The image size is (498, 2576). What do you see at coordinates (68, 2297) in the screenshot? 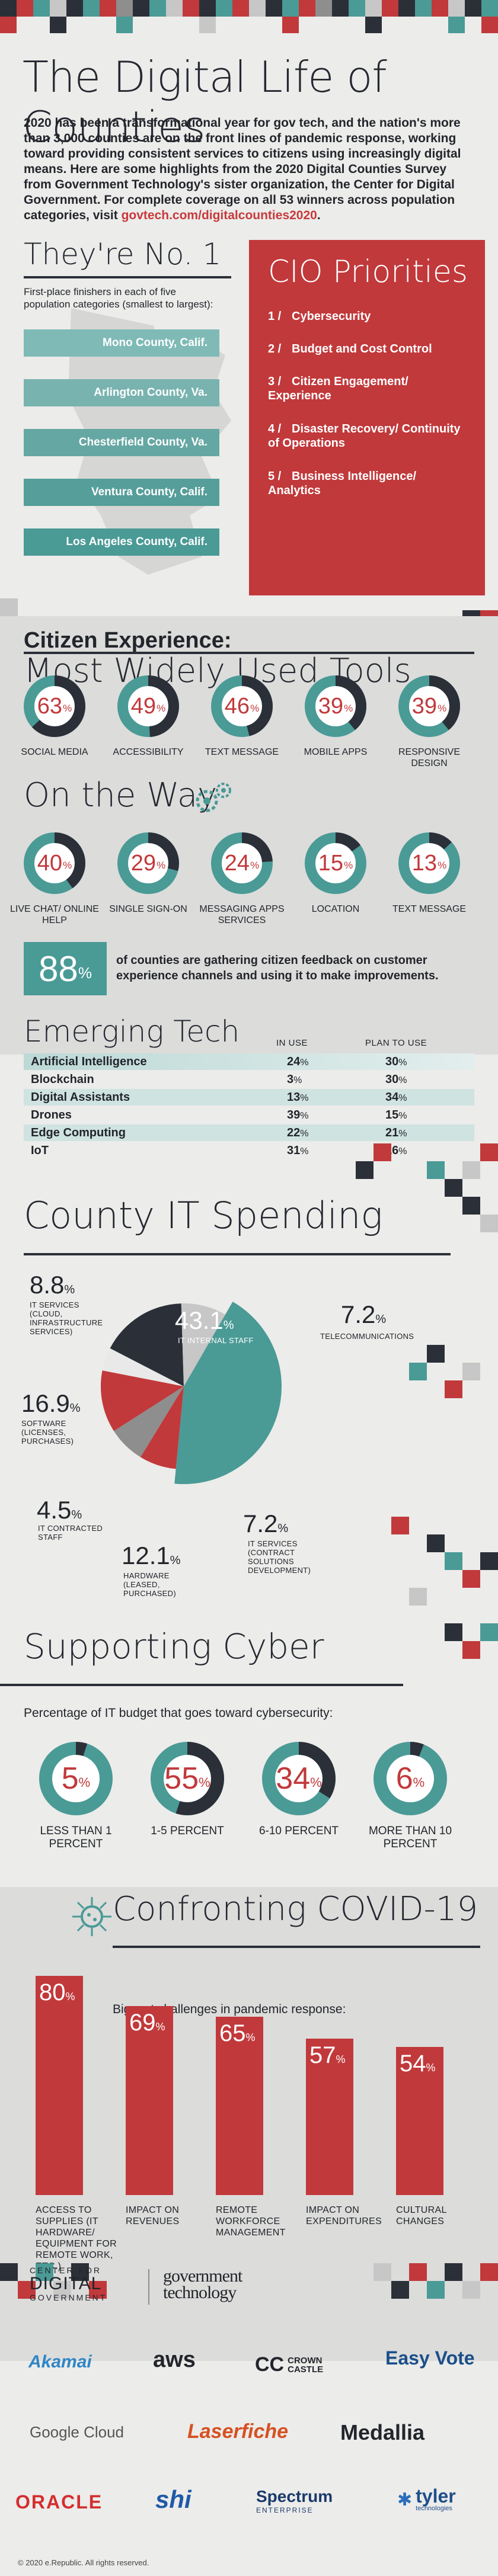
I see `cdg-logo-line3: GOVERNMENT` at bounding box center [68, 2297].